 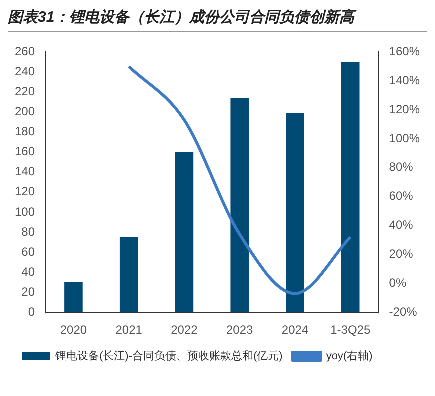 What do you see at coordinates (129, 330) in the screenshot?
I see `x-tick-label: 2021` at bounding box center [129, 330].